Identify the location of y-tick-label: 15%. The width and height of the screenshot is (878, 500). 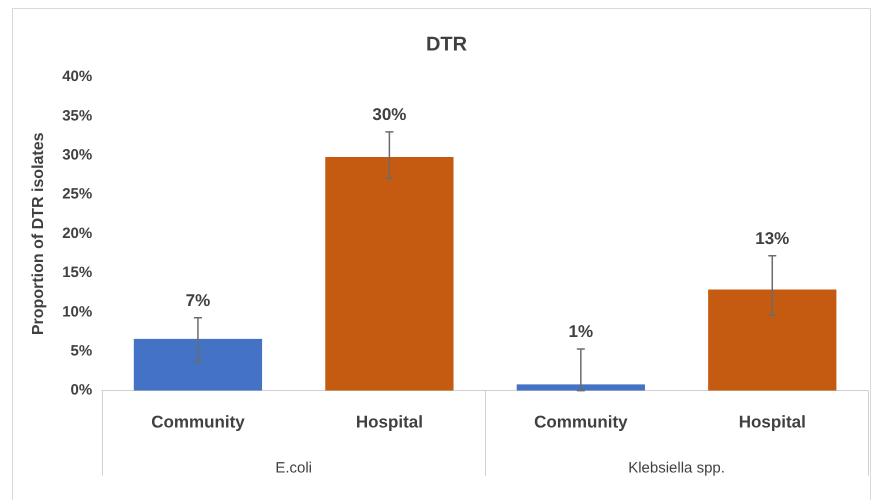
(77, 273).